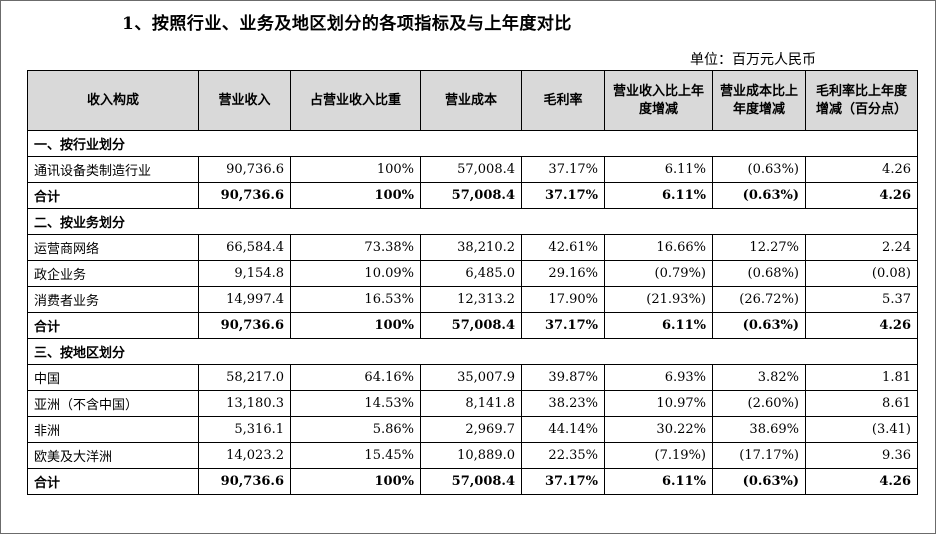 The width and height of the screenshot is (936, 534). I want to click on section-title: 一、按行业划分, so click(472, 143).